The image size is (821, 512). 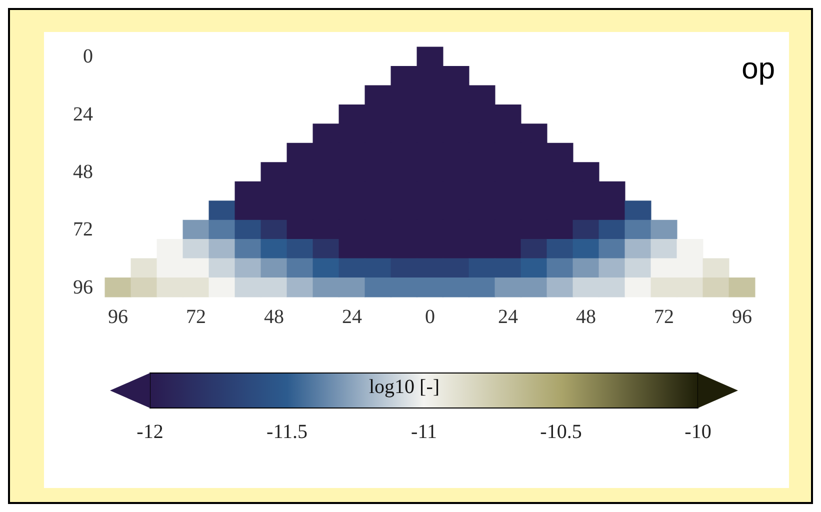 What do you see at coordinates (404, 387) in the screenshot?
I see `color-bar-title: log10 [-]` at bounding box center [404, 387].